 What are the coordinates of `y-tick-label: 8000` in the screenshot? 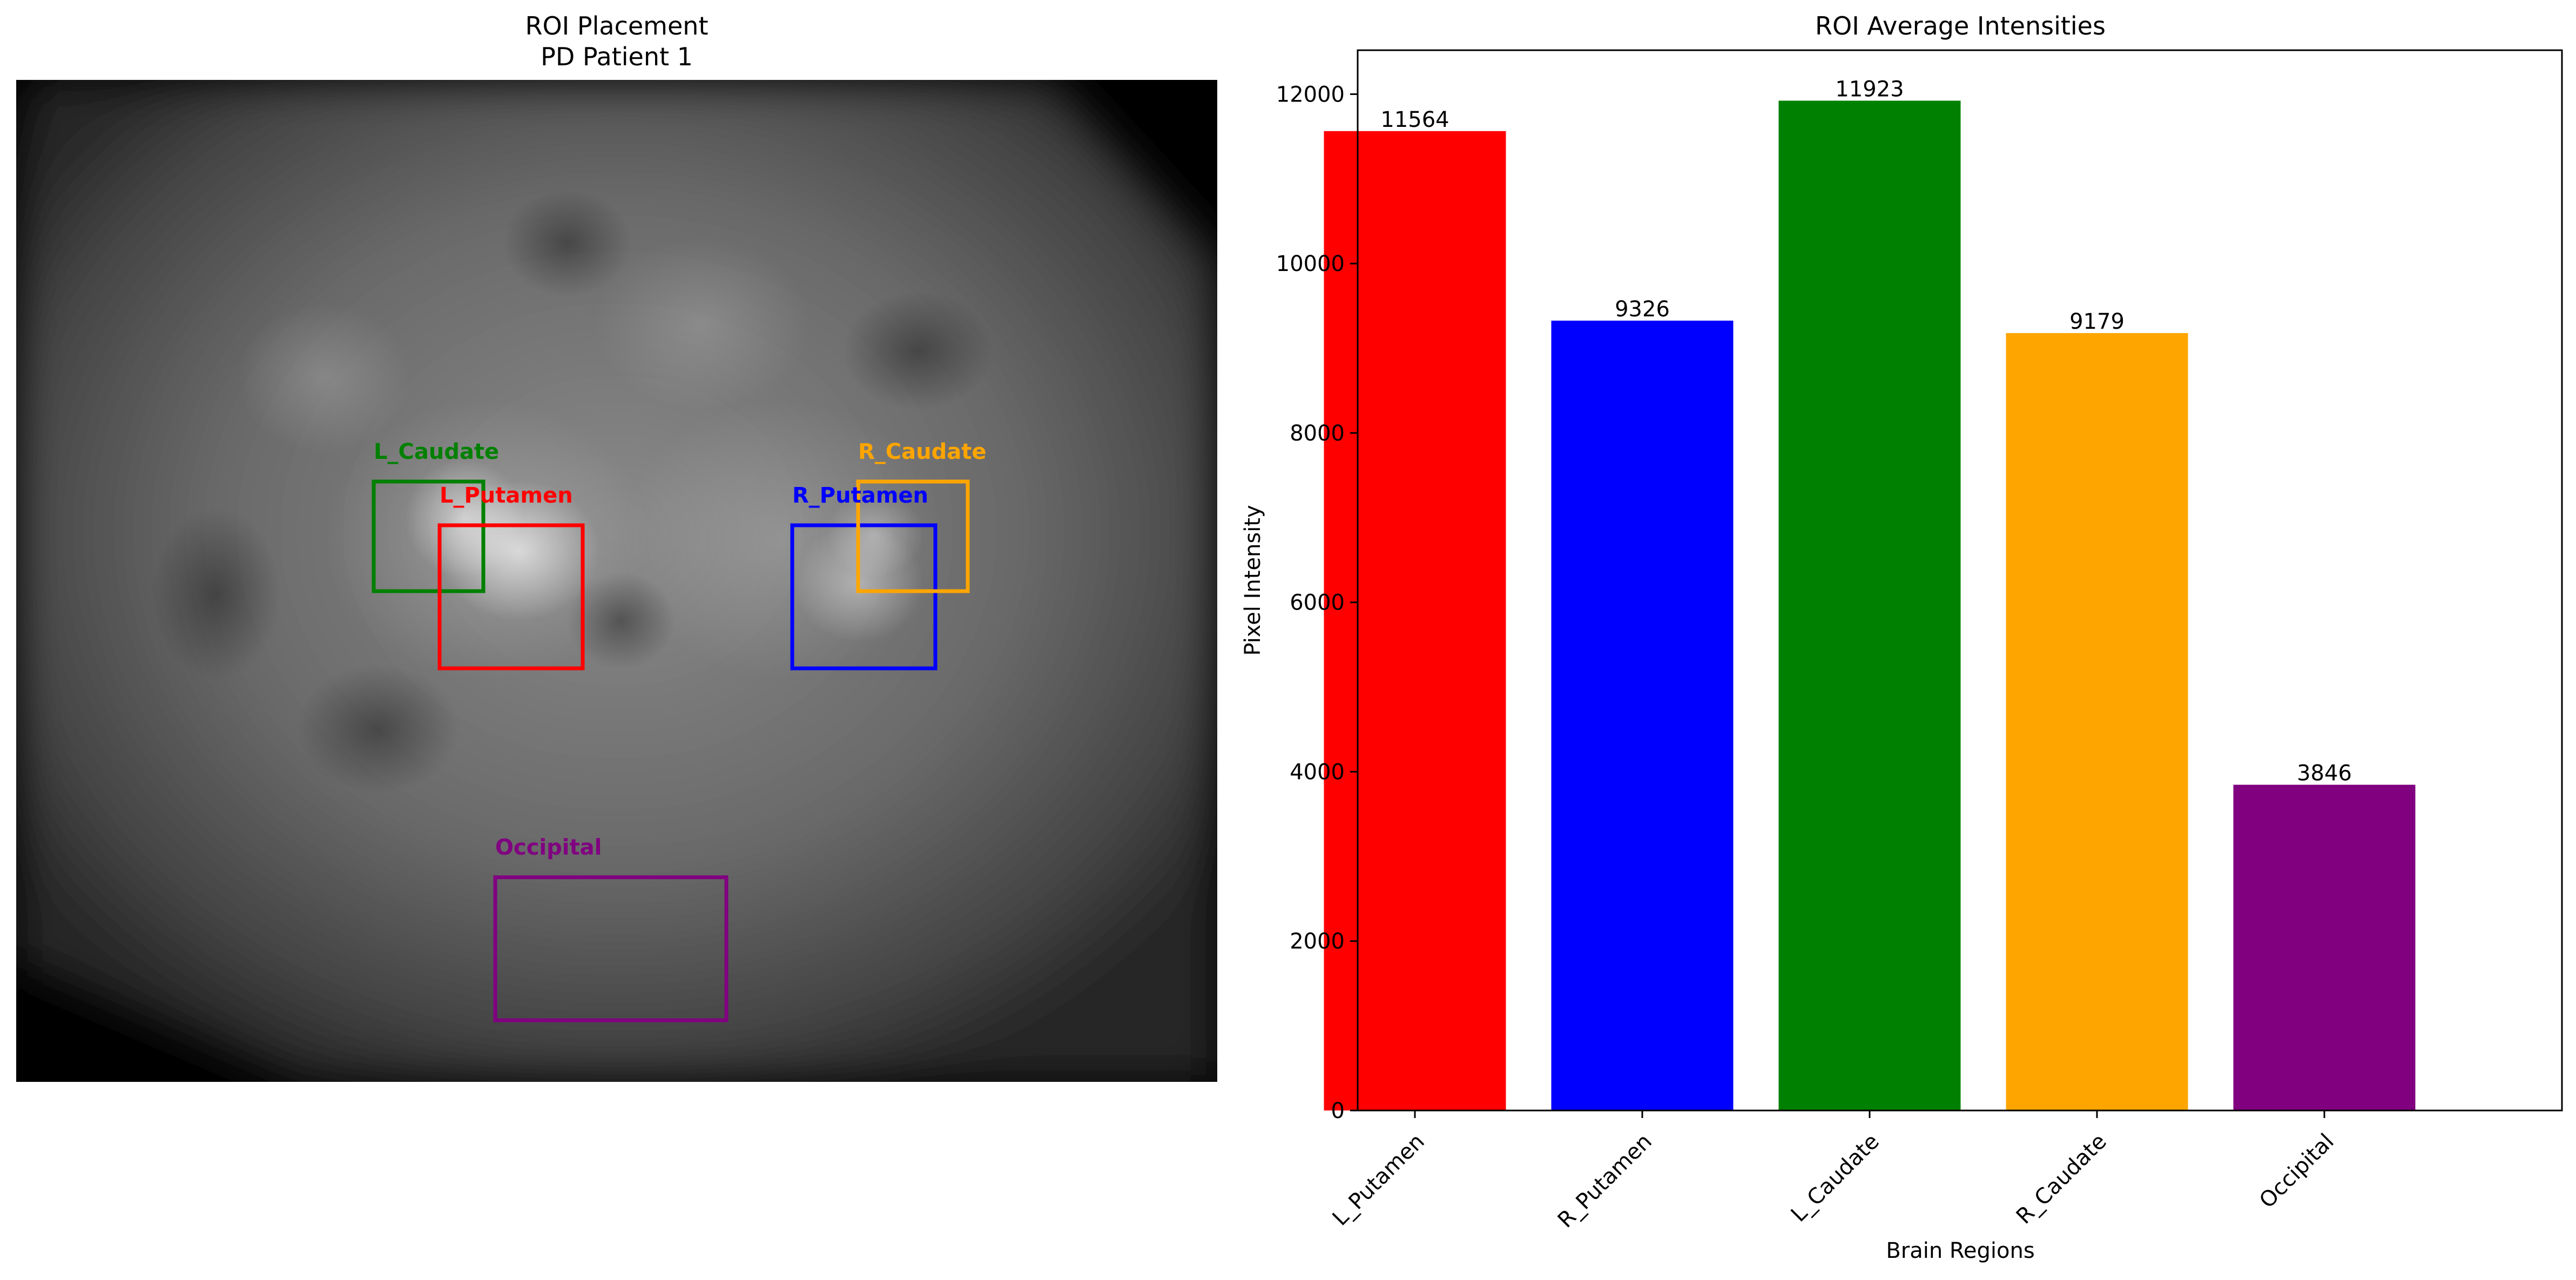 It's located at (1317, 433).